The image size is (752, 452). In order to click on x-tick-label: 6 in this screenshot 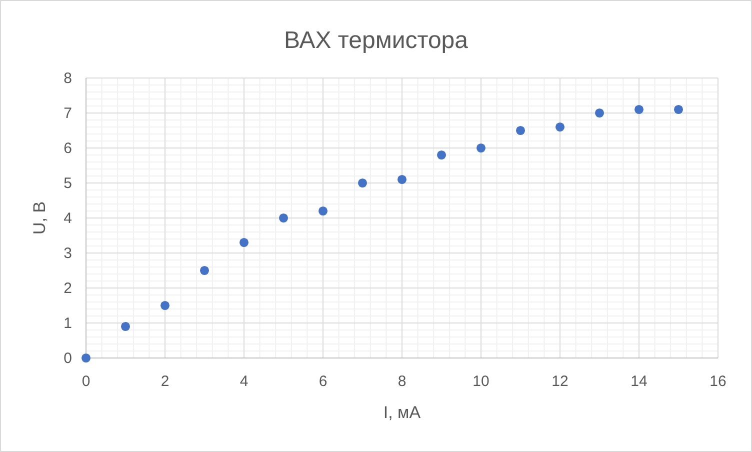, I will do `click(323, 381)`.